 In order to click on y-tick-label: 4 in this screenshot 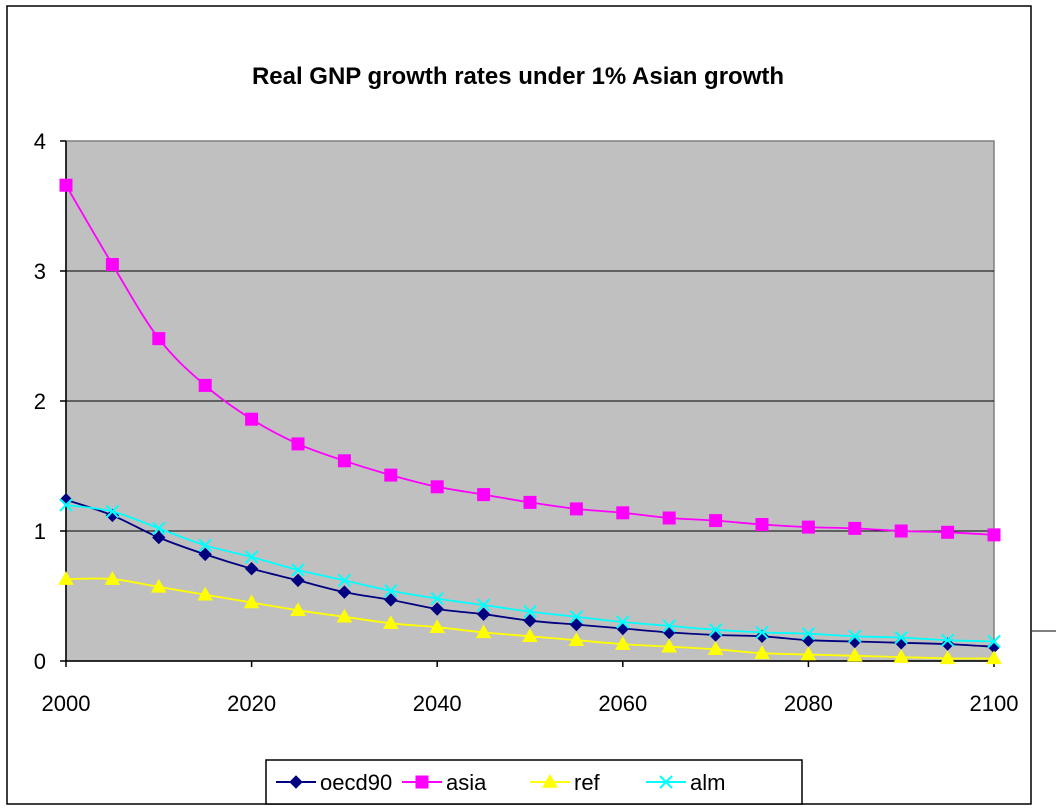, I will do `click(40, 141)`.